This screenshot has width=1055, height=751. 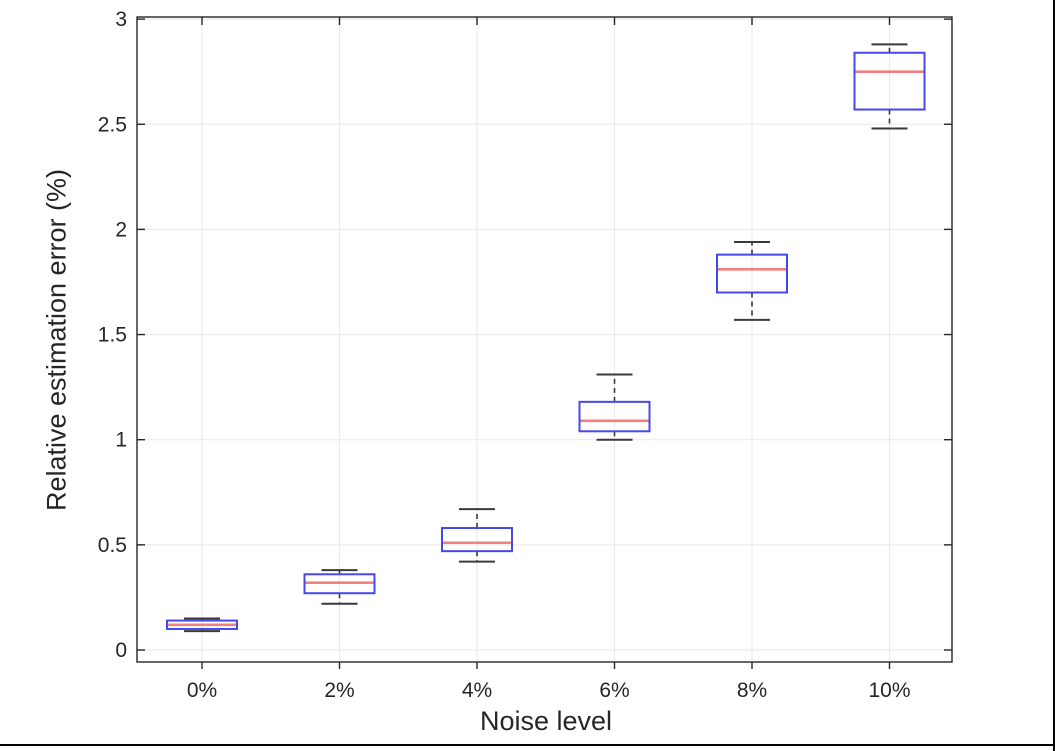 I want to click on y-tick-label: 0.5, so click(x=112, y=545).